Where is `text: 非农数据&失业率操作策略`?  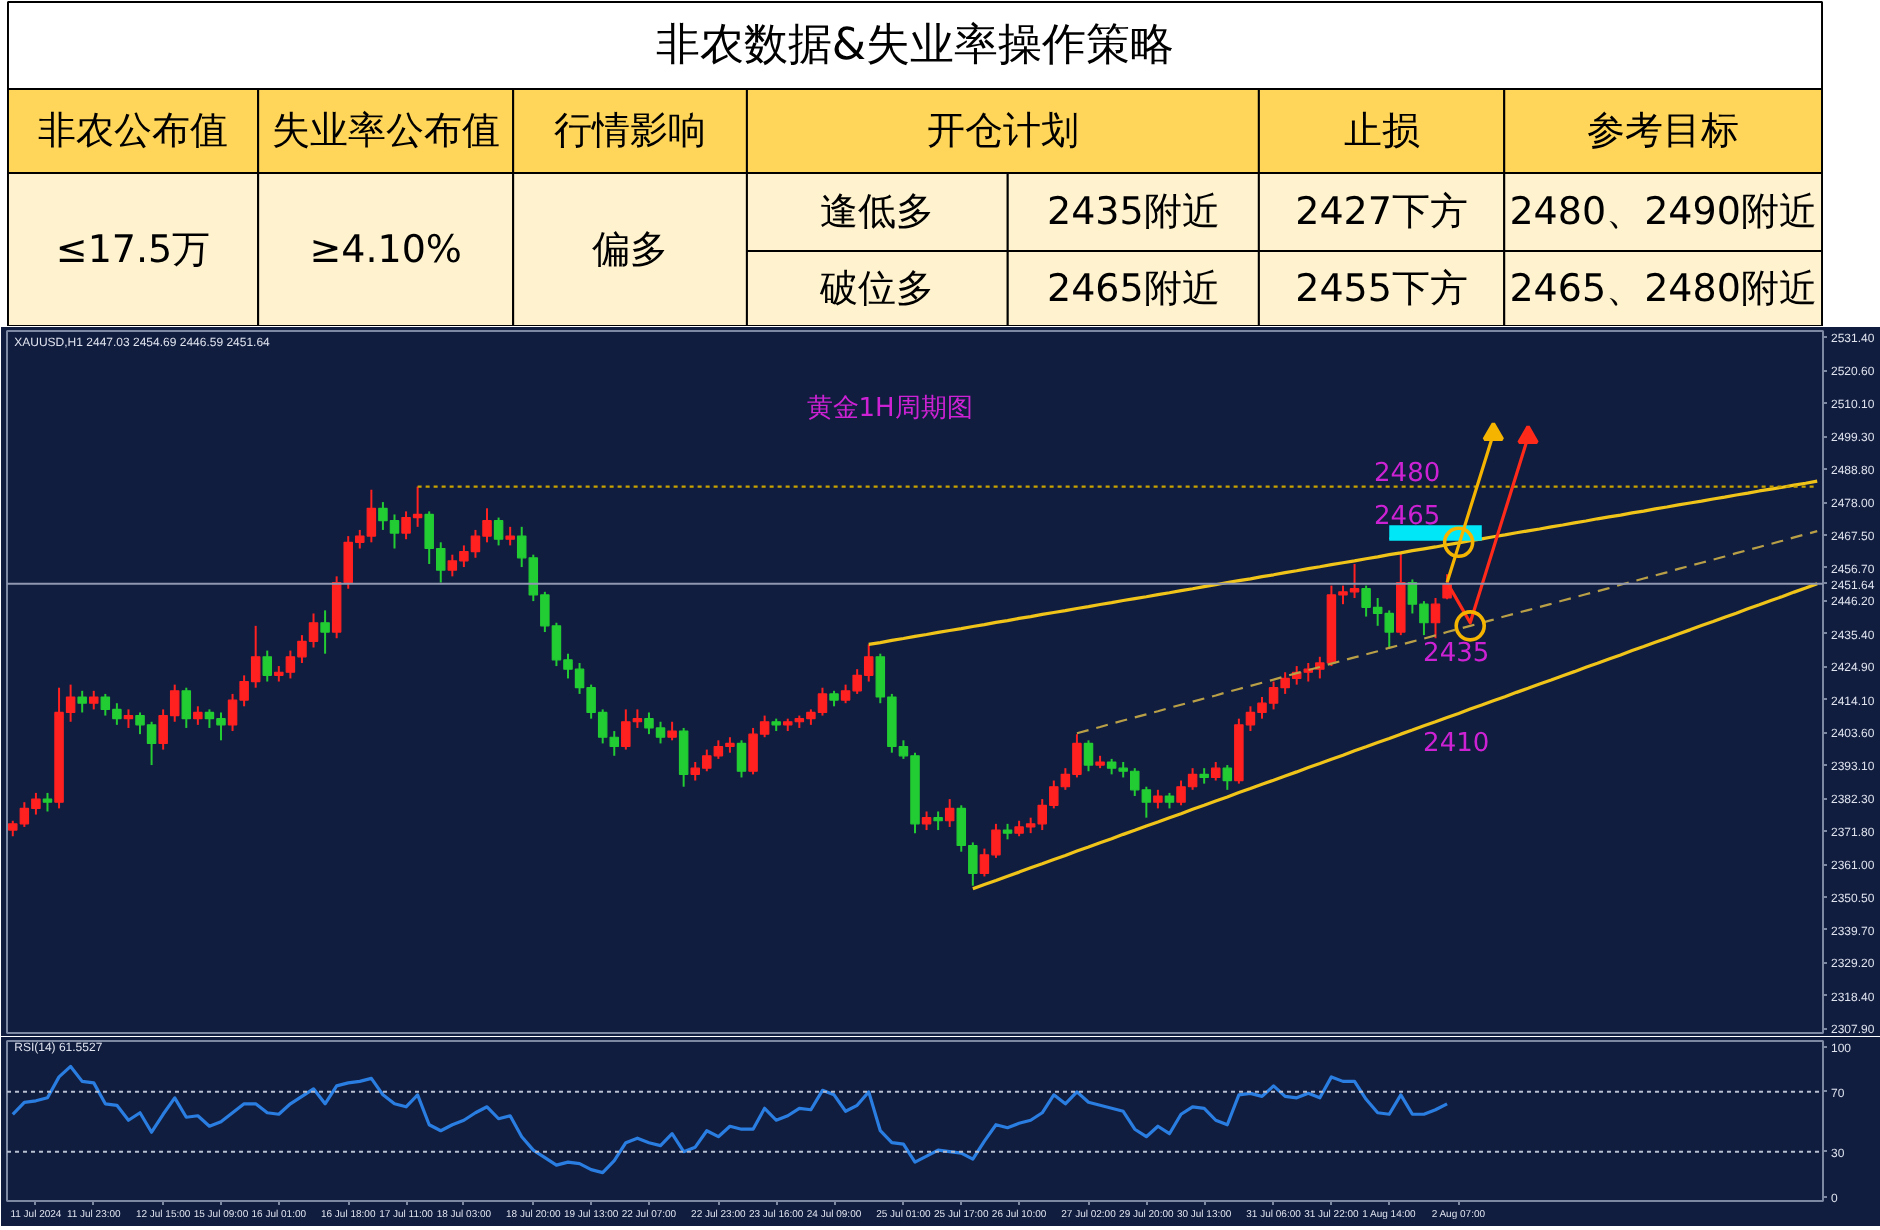 text: 非农数据&失业率操作策略 is located at coordinates (915, 45).